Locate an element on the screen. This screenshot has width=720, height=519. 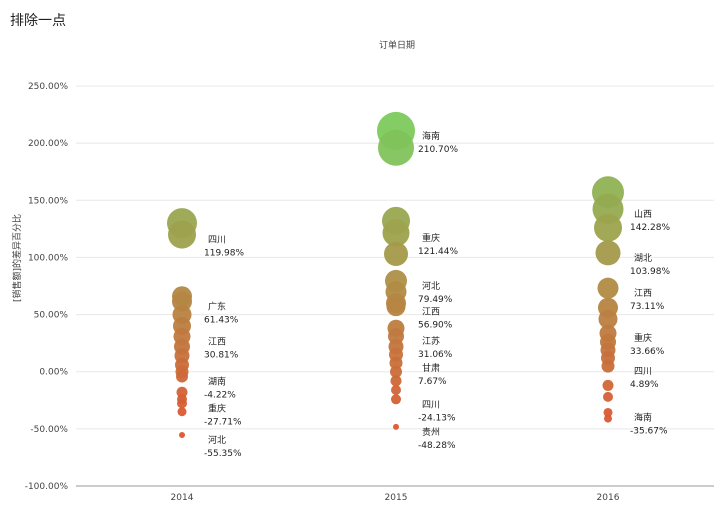
data-label-value: -27.71% is located at coordinates (223, 422).